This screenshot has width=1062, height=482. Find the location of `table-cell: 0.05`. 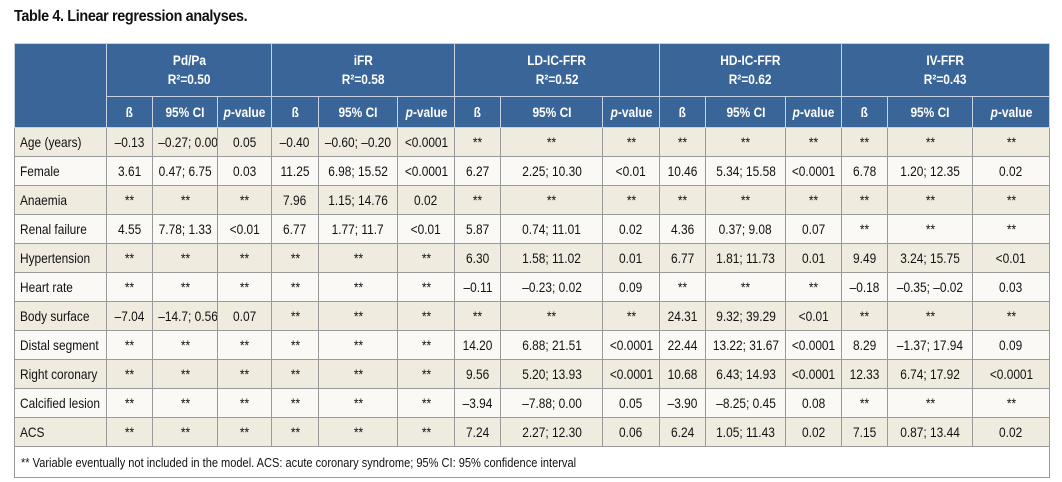

table-cell: 0.05 is located at coordinates (631, 403).